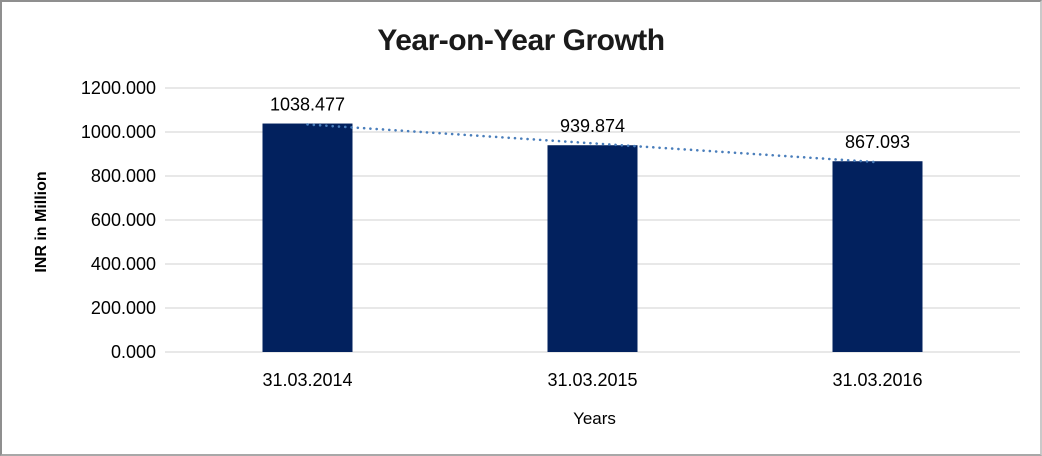 The image size is (1042, 456). What do you see at coordinates (123, 264) in the screenshot?
I see `y-tick-label: 400.000` at bounding box center [123, 264].